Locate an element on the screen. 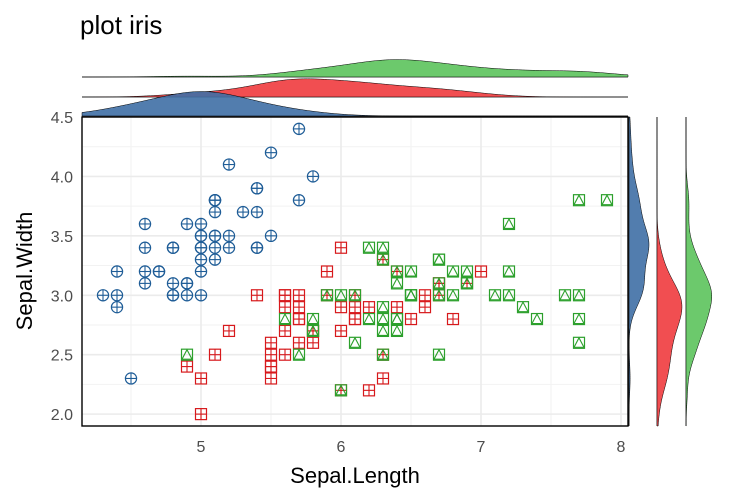 The image size is (750, 500). right-marginal-densities is located at coordinates (670, 271).